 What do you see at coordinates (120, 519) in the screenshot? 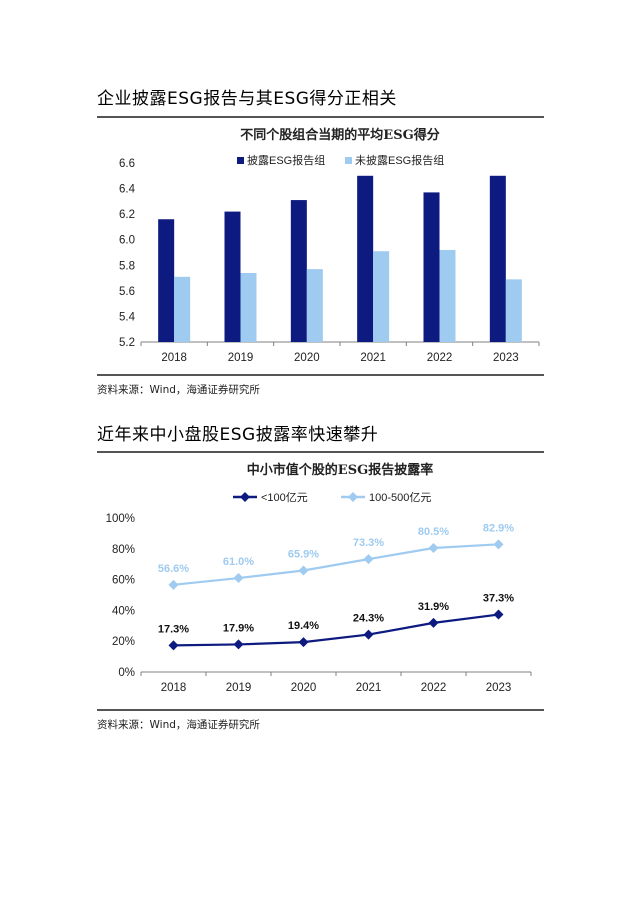
I see `y-tick-label: 100%` at bounding box center [120, 519].